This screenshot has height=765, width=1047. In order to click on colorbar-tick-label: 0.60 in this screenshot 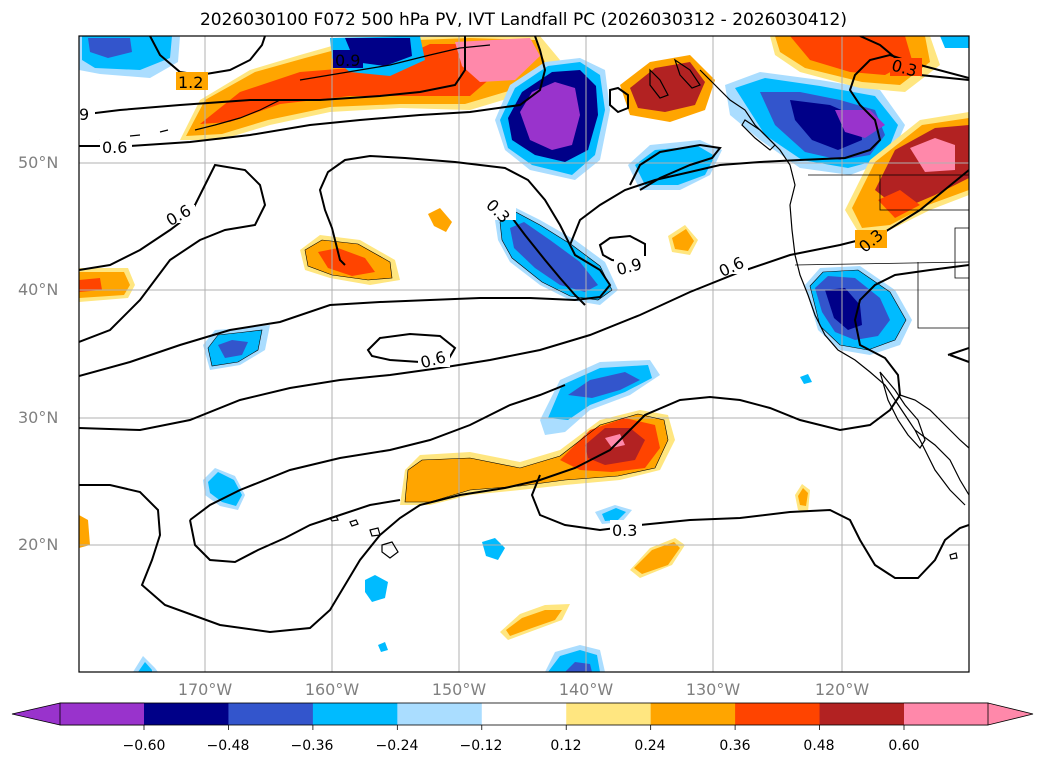, I will do `click(904, 746)`.